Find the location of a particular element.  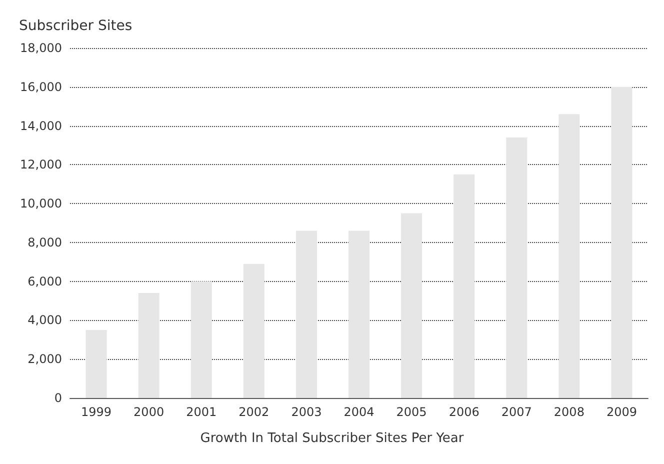

x-tick-label: 2000 is located at coordinates (149, 412).